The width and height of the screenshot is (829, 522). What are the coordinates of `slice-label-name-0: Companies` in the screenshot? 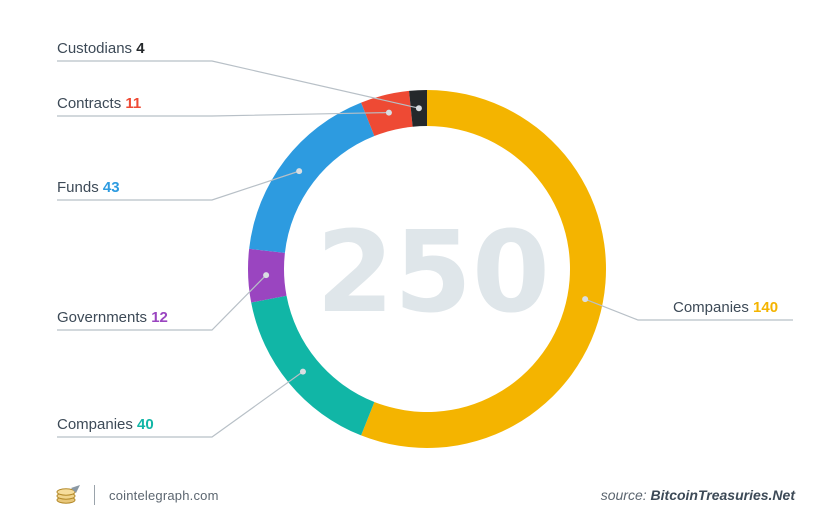 It's located at (713, 307).